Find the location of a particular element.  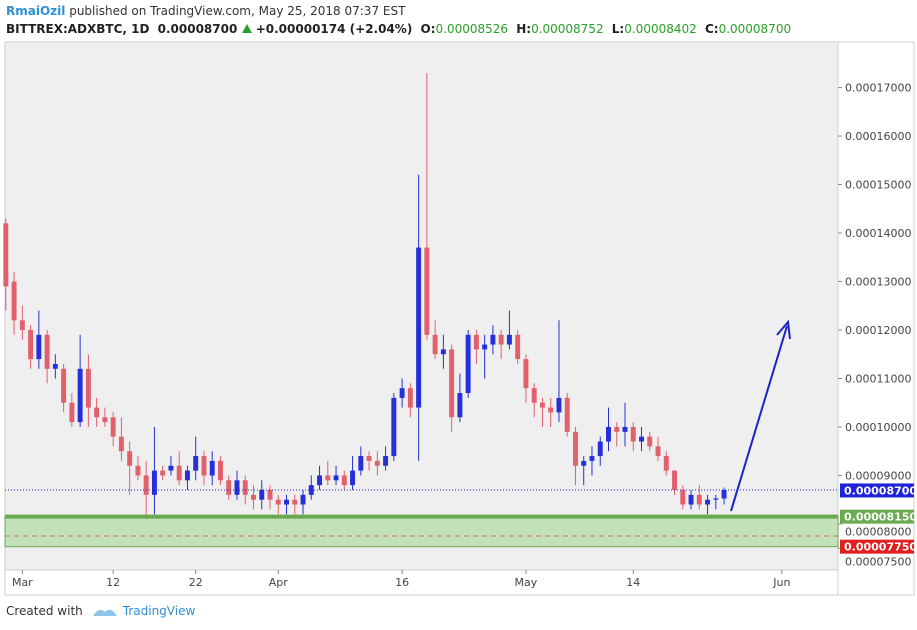

y-tick-label: 0.00014000 is located at coordinates (878, 233).